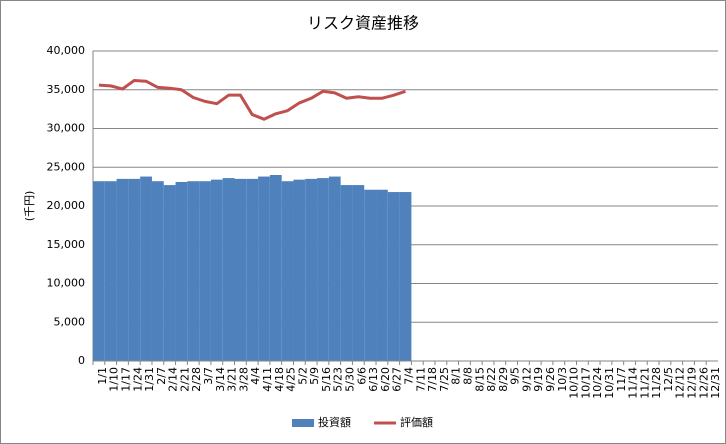  Describe the element at coordinates (597, 383) in the screenshot. I see `x-tick-label: 10/24` at that location.